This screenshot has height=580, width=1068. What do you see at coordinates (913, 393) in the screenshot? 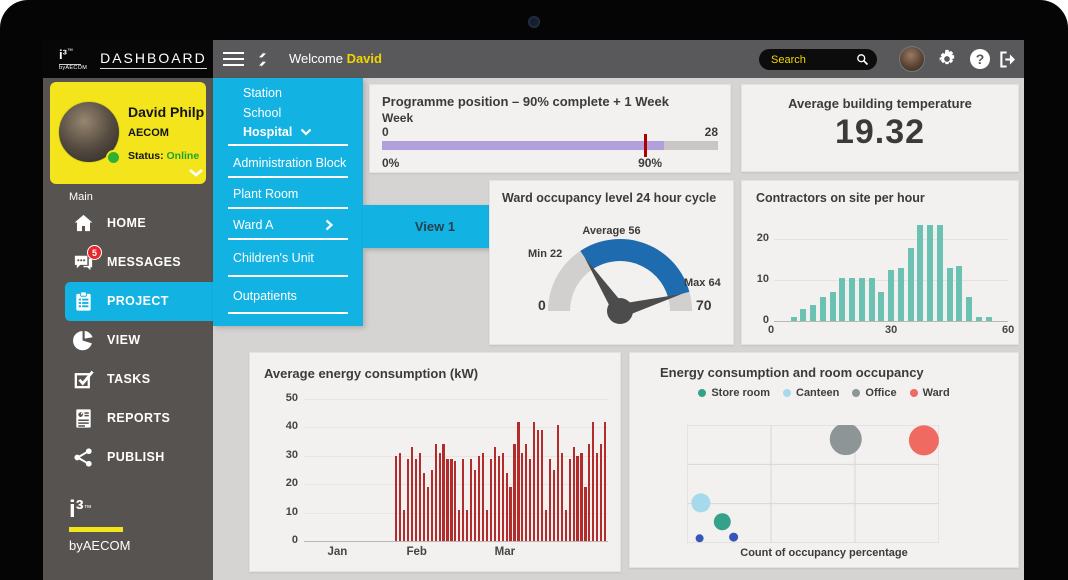
I see `legend-dot` at bounding box center [913, 393].